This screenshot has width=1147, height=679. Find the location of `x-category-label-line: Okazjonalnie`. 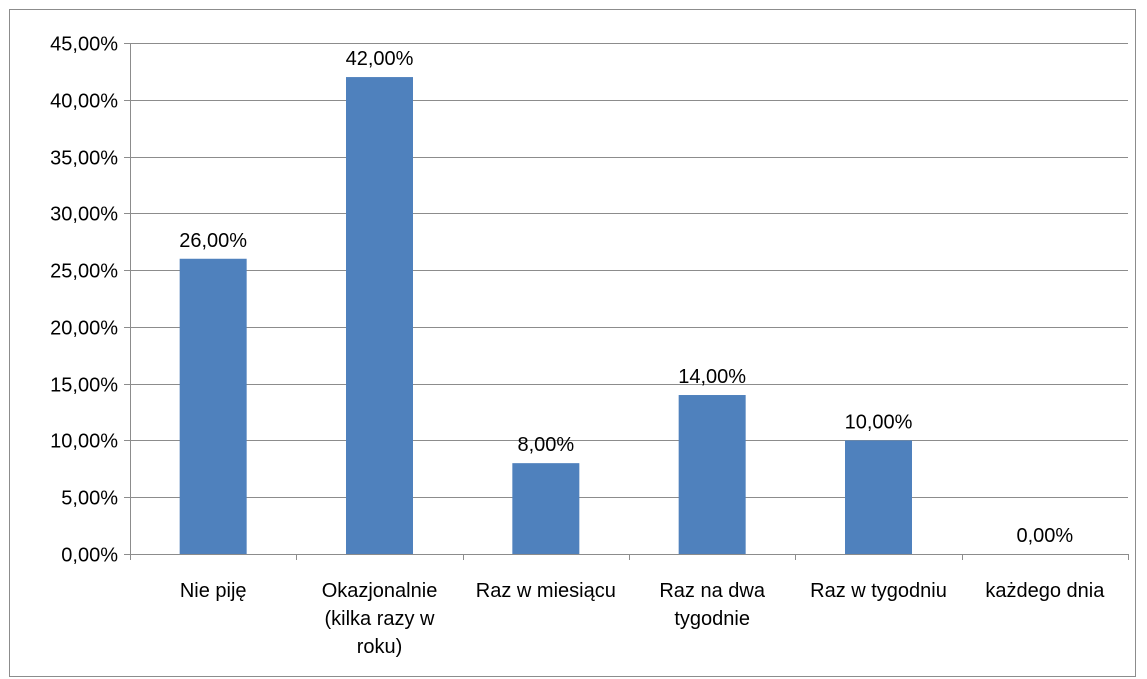

x-category-label-line: Okazjonalnie is located at coordinates (380, 591).